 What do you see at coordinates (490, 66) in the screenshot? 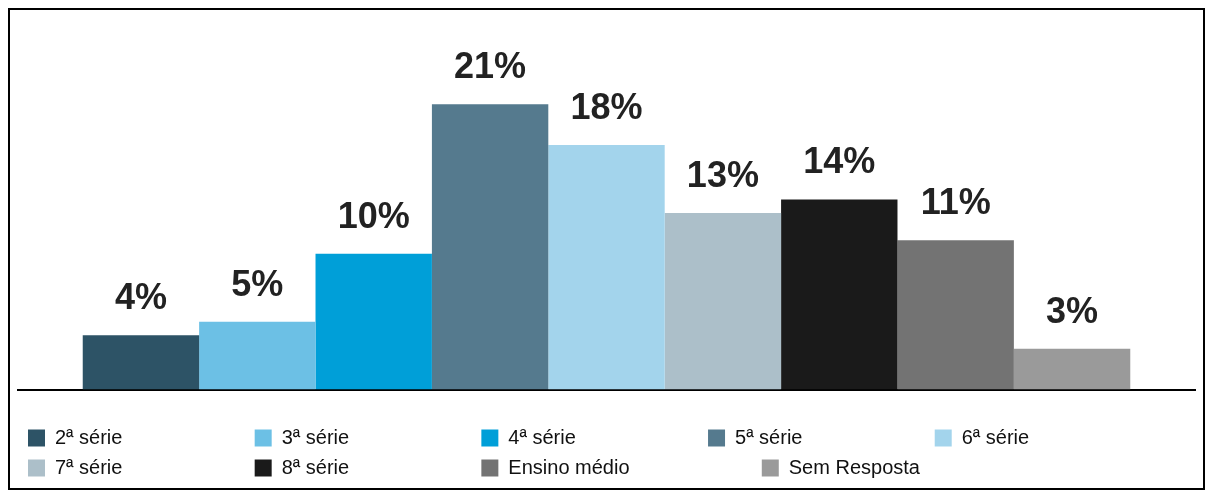
I see `data-label: 21%` at bounding box center [490, 66].